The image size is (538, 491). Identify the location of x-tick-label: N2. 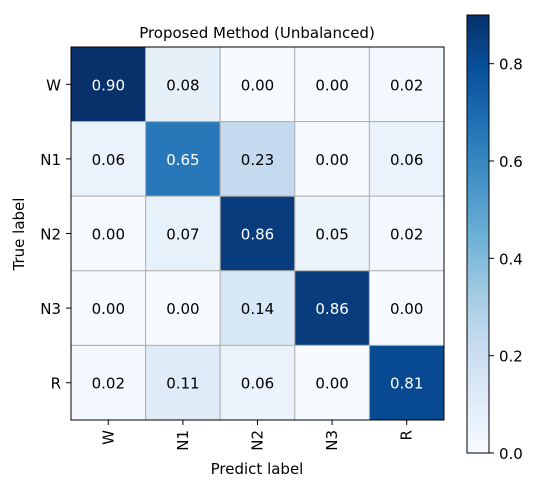
(258, 440).